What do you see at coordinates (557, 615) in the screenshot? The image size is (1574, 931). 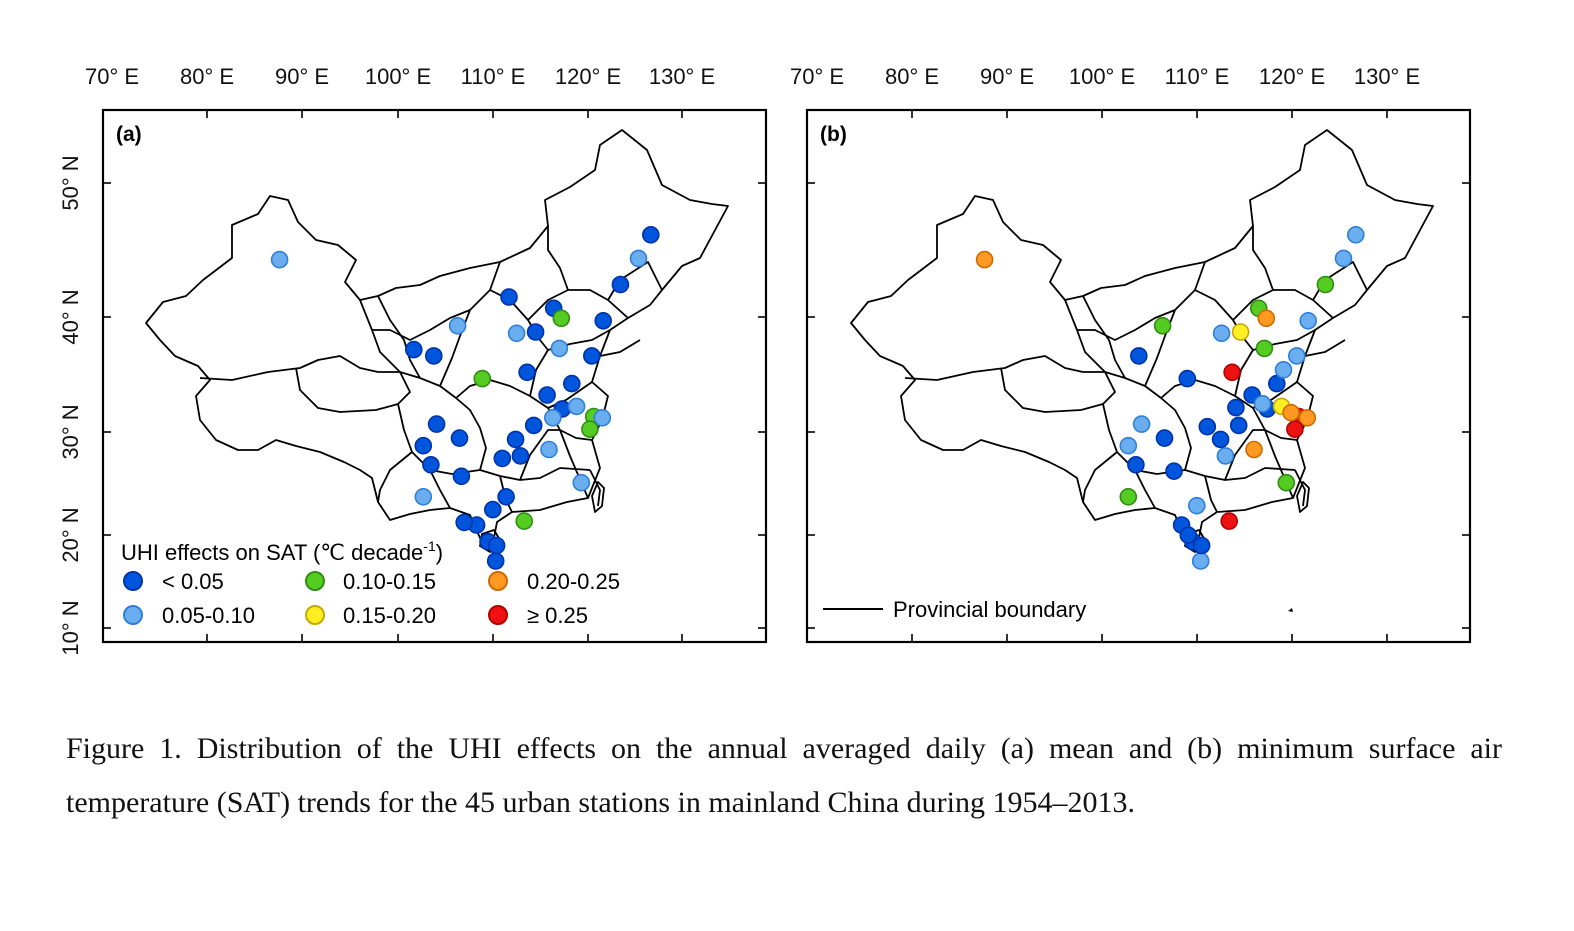 I see `legend-label: ≥ 0.25` at bounding box center [557, 615].